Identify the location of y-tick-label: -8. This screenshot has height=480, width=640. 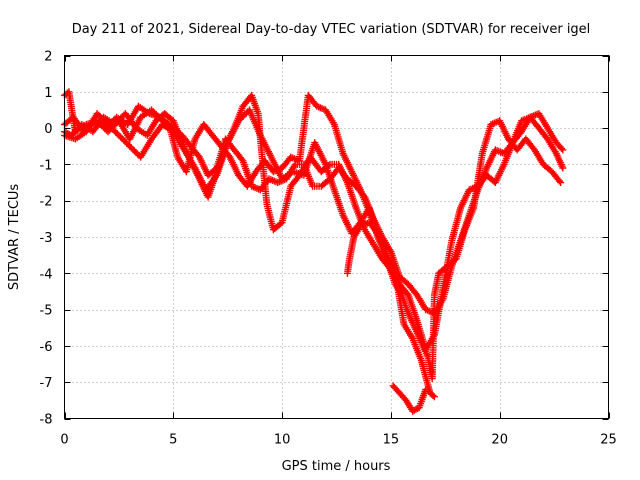
(46, 420).